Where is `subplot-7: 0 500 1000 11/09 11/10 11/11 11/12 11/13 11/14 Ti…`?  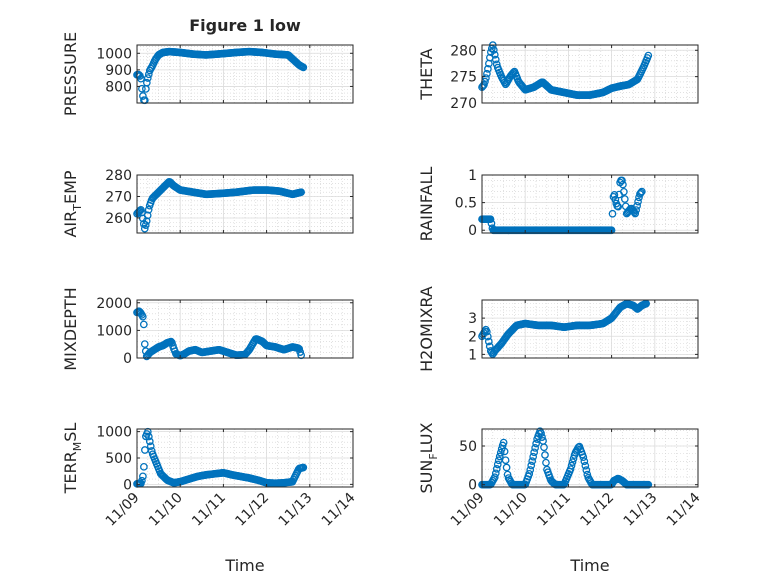
subplot-7: 0 500 1000 11/09 11/10 11/11 11/12 11/13 11/14 Ti… is located at coordinates (210, 499).